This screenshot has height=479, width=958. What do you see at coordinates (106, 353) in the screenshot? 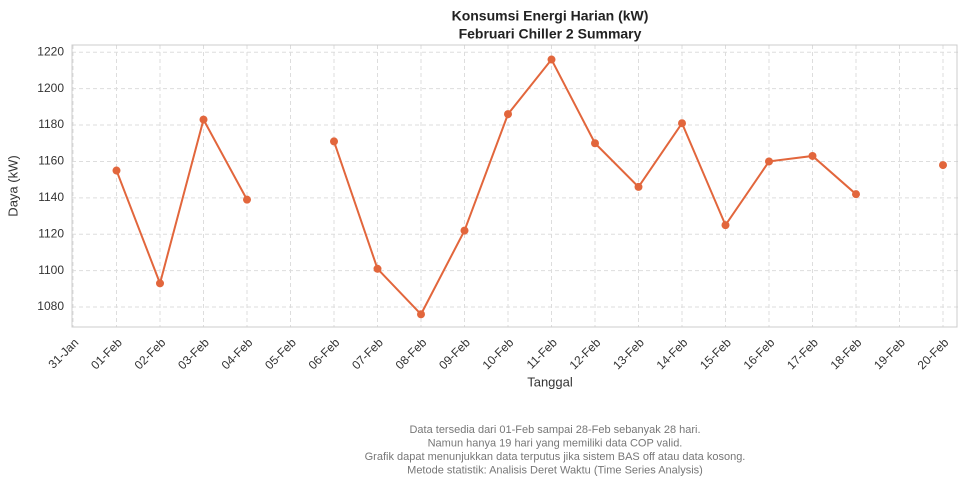
I see `x-tick-label: 01-Feb` at bounding box center [106, 353].